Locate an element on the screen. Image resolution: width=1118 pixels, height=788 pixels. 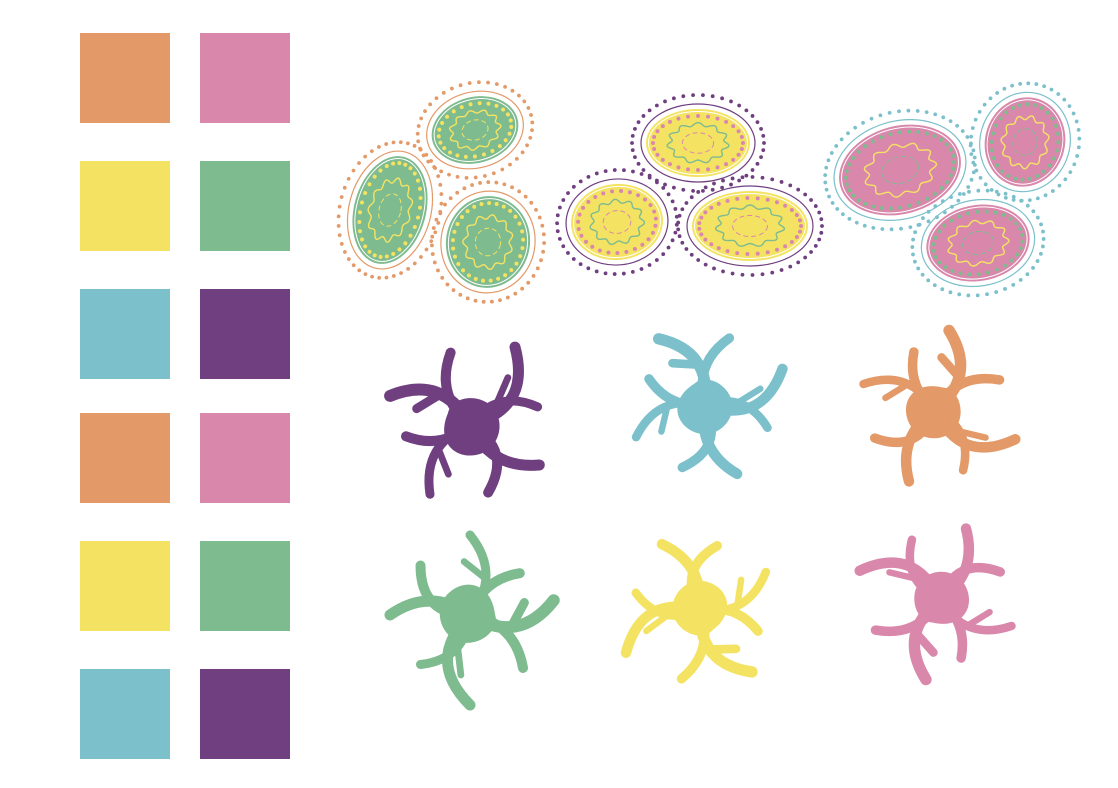
green-cells-cluster is located at coordinates (439, 190).